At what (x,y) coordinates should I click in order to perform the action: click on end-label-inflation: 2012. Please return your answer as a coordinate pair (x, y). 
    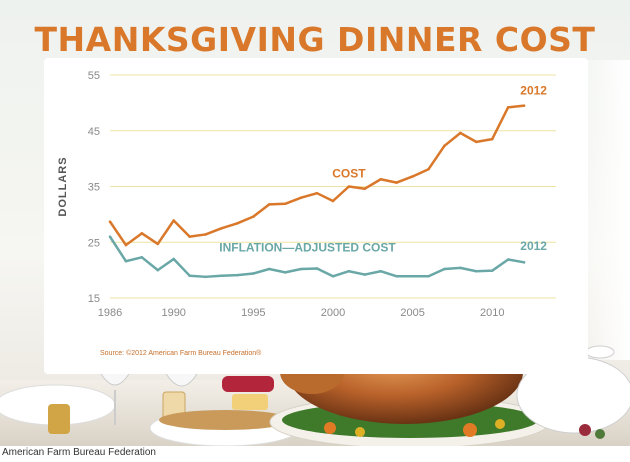
    Looking at the image, I should click on (533, 246).